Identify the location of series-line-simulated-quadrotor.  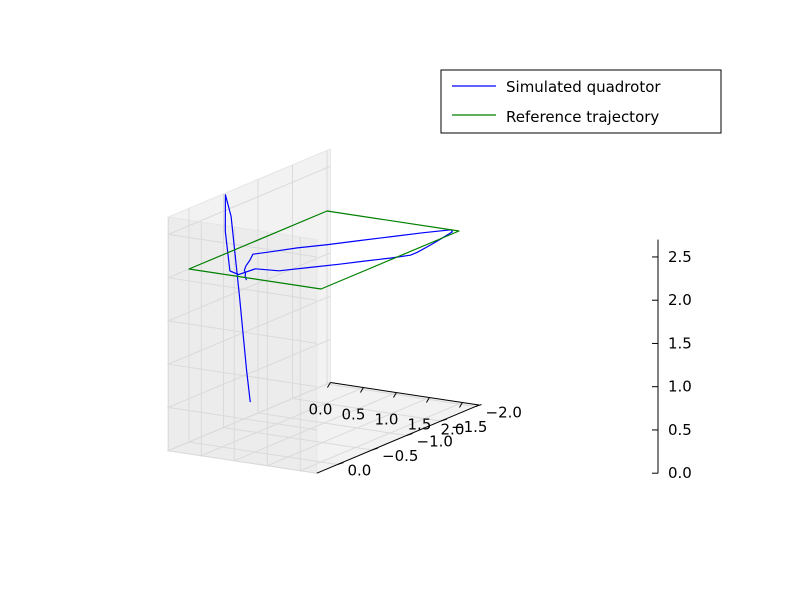
(338, 298).